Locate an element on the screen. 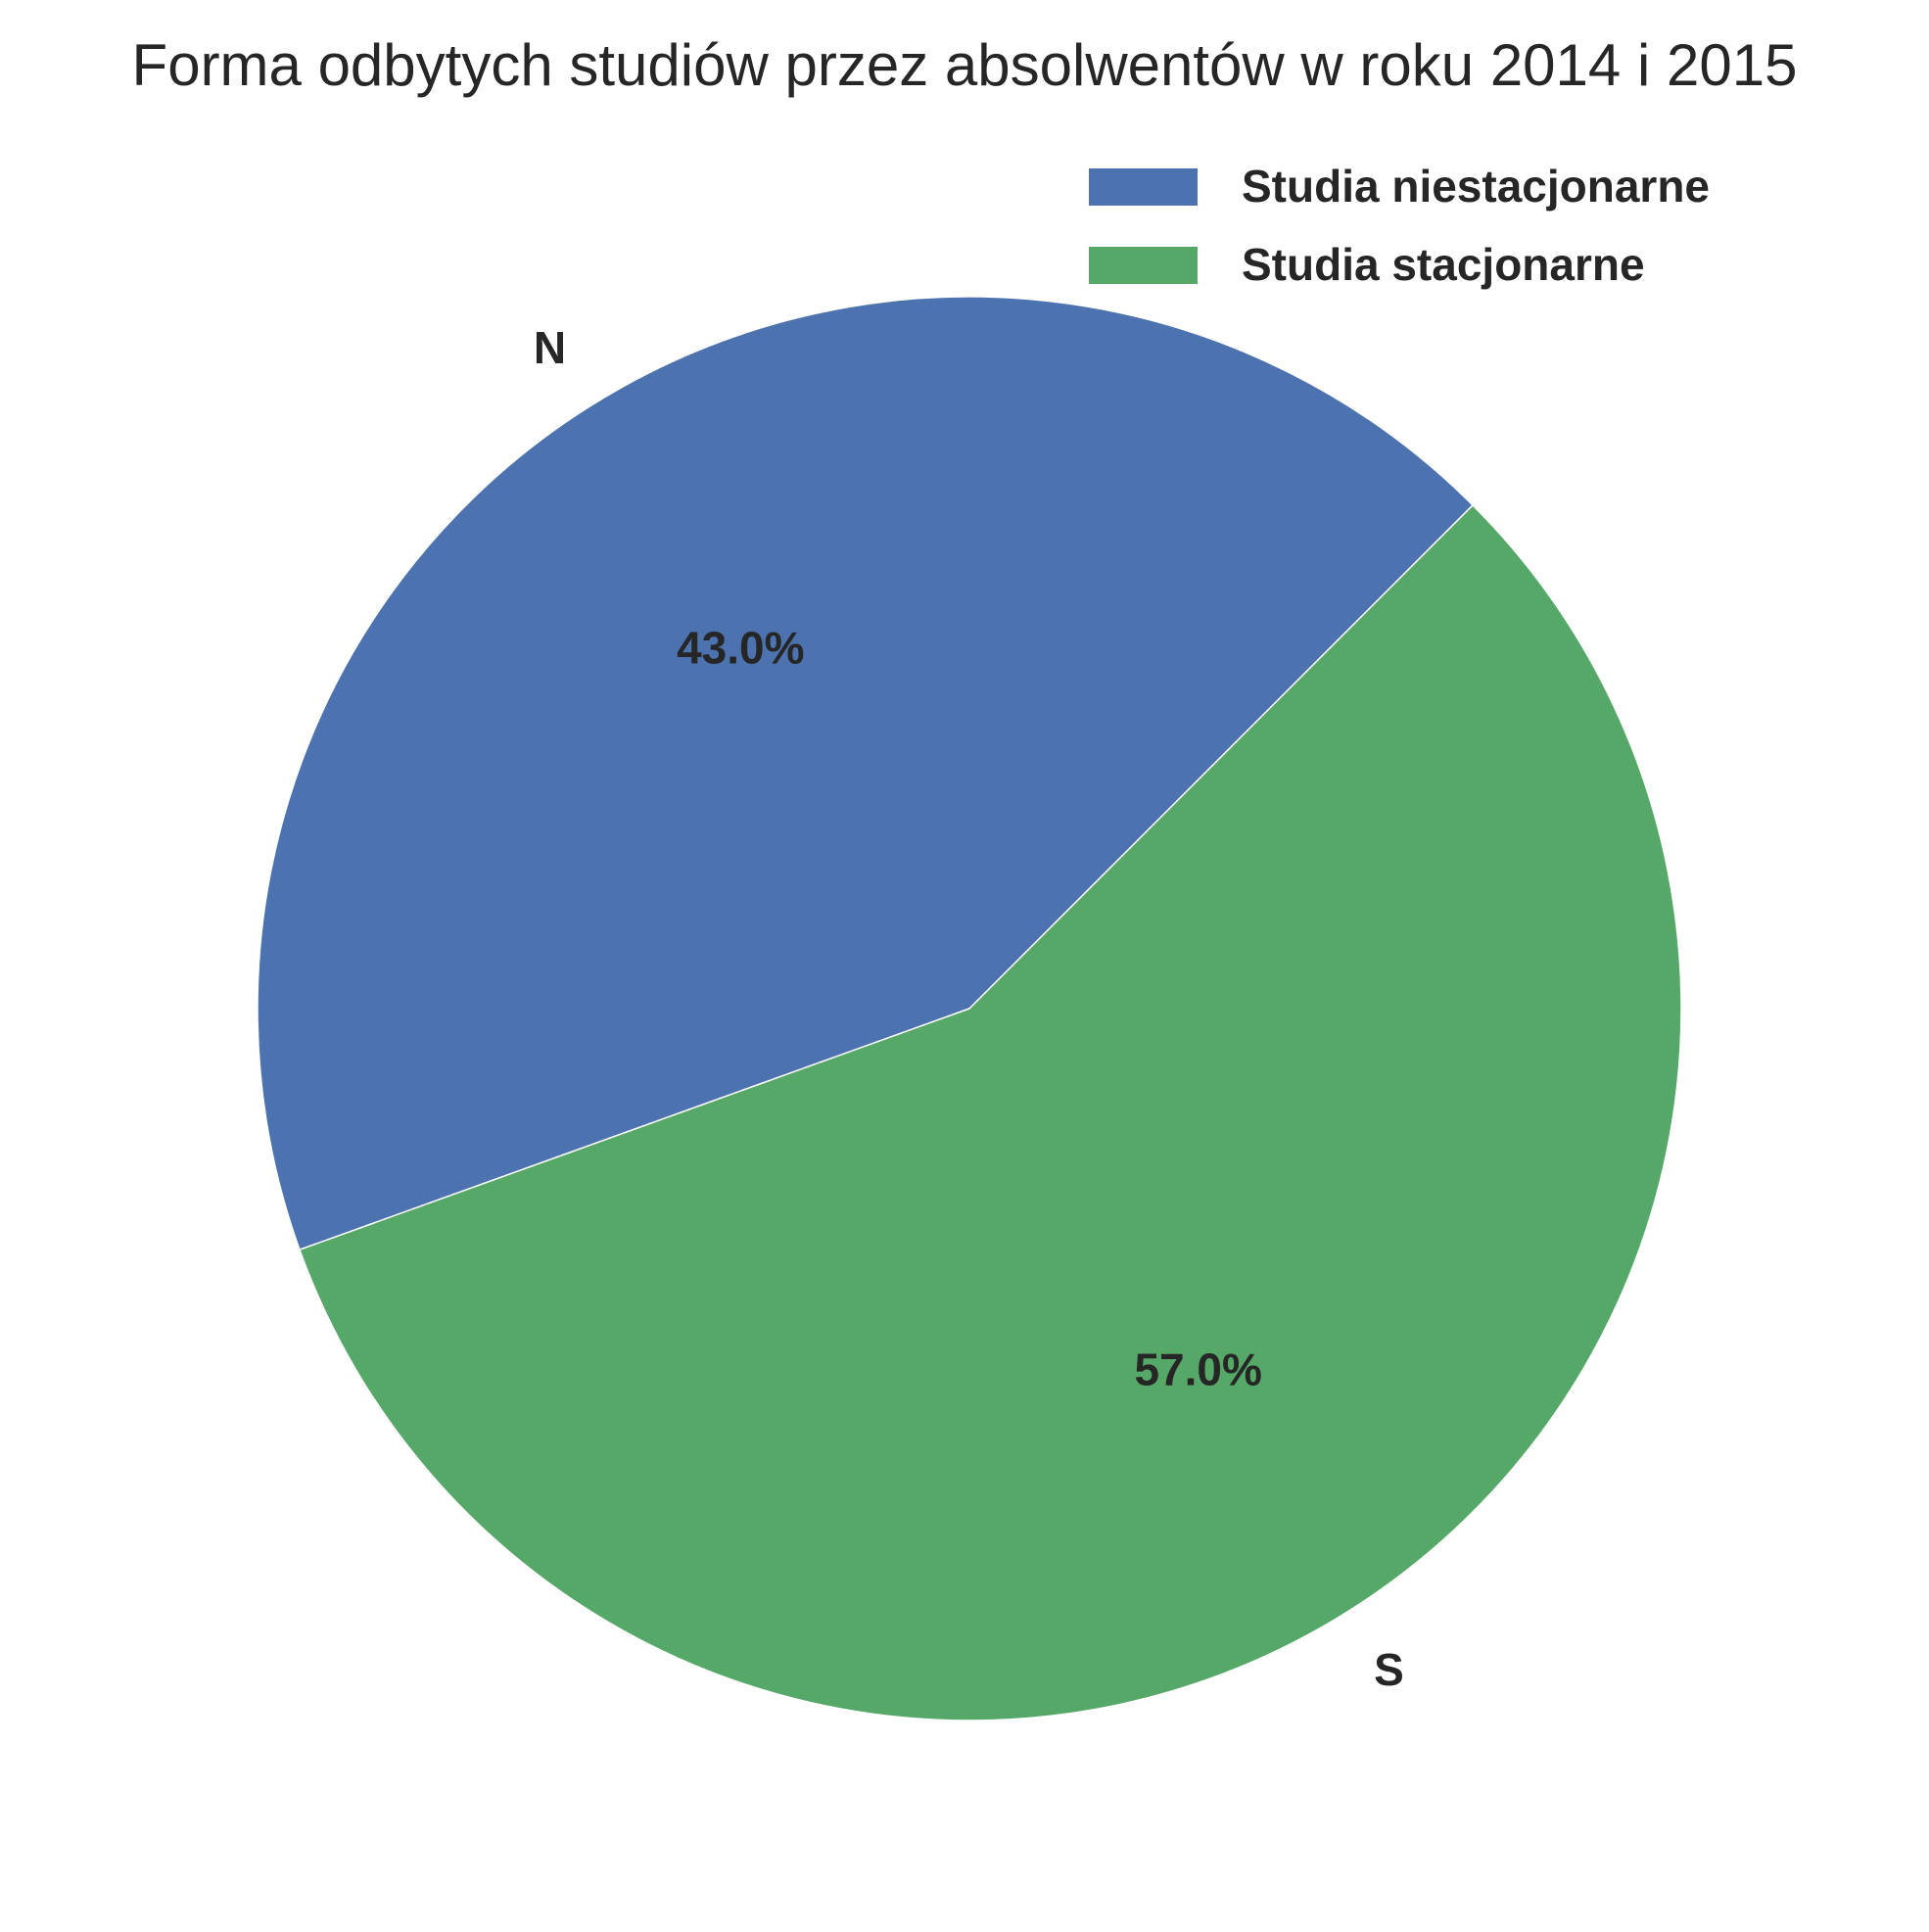  legend-label-s: Studia stacjonarne is located at coordinates (1443, 264).